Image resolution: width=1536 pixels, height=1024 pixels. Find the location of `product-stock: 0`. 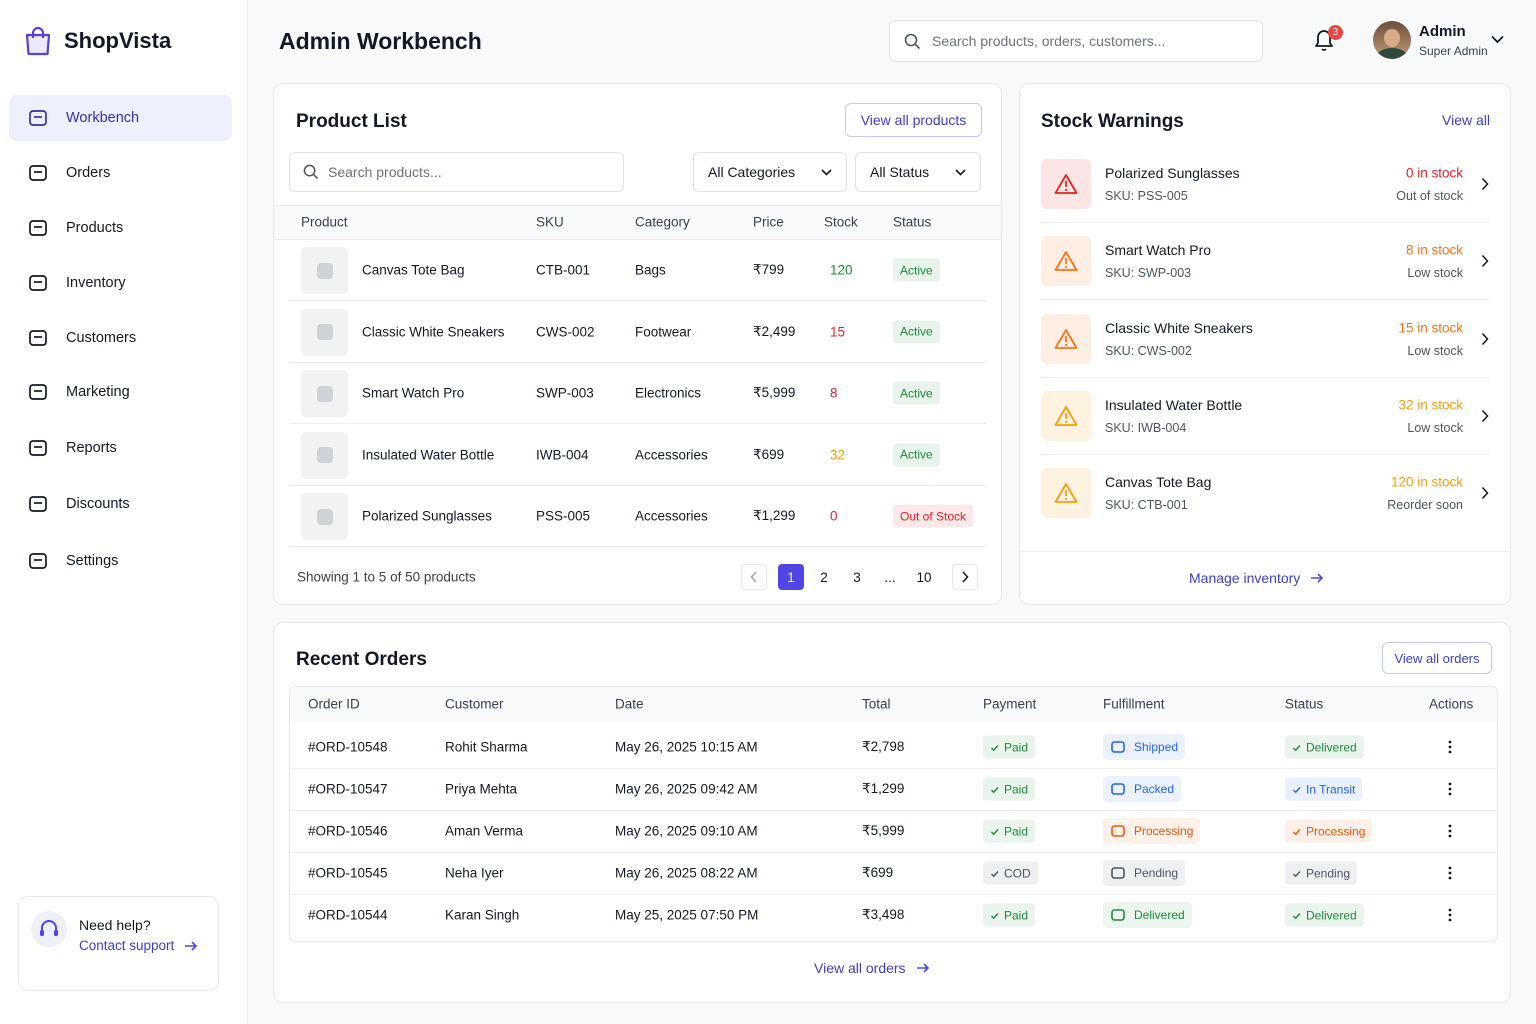

product-stock: 0 is located at coordinates (834, 516).